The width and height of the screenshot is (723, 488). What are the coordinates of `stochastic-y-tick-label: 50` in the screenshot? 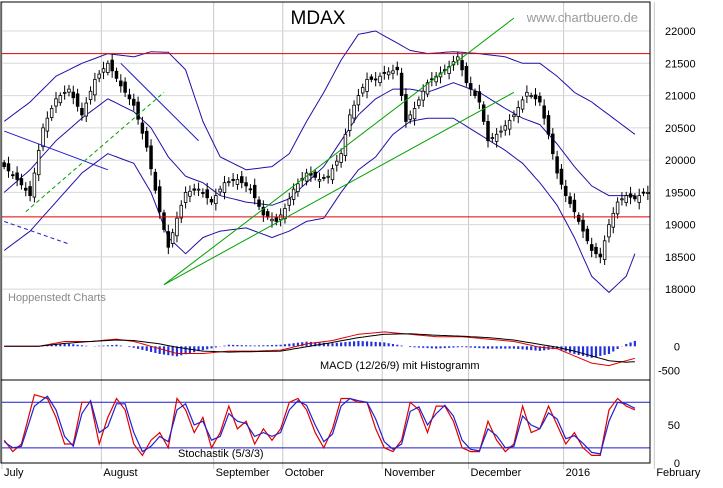 It's located at (674, 426).